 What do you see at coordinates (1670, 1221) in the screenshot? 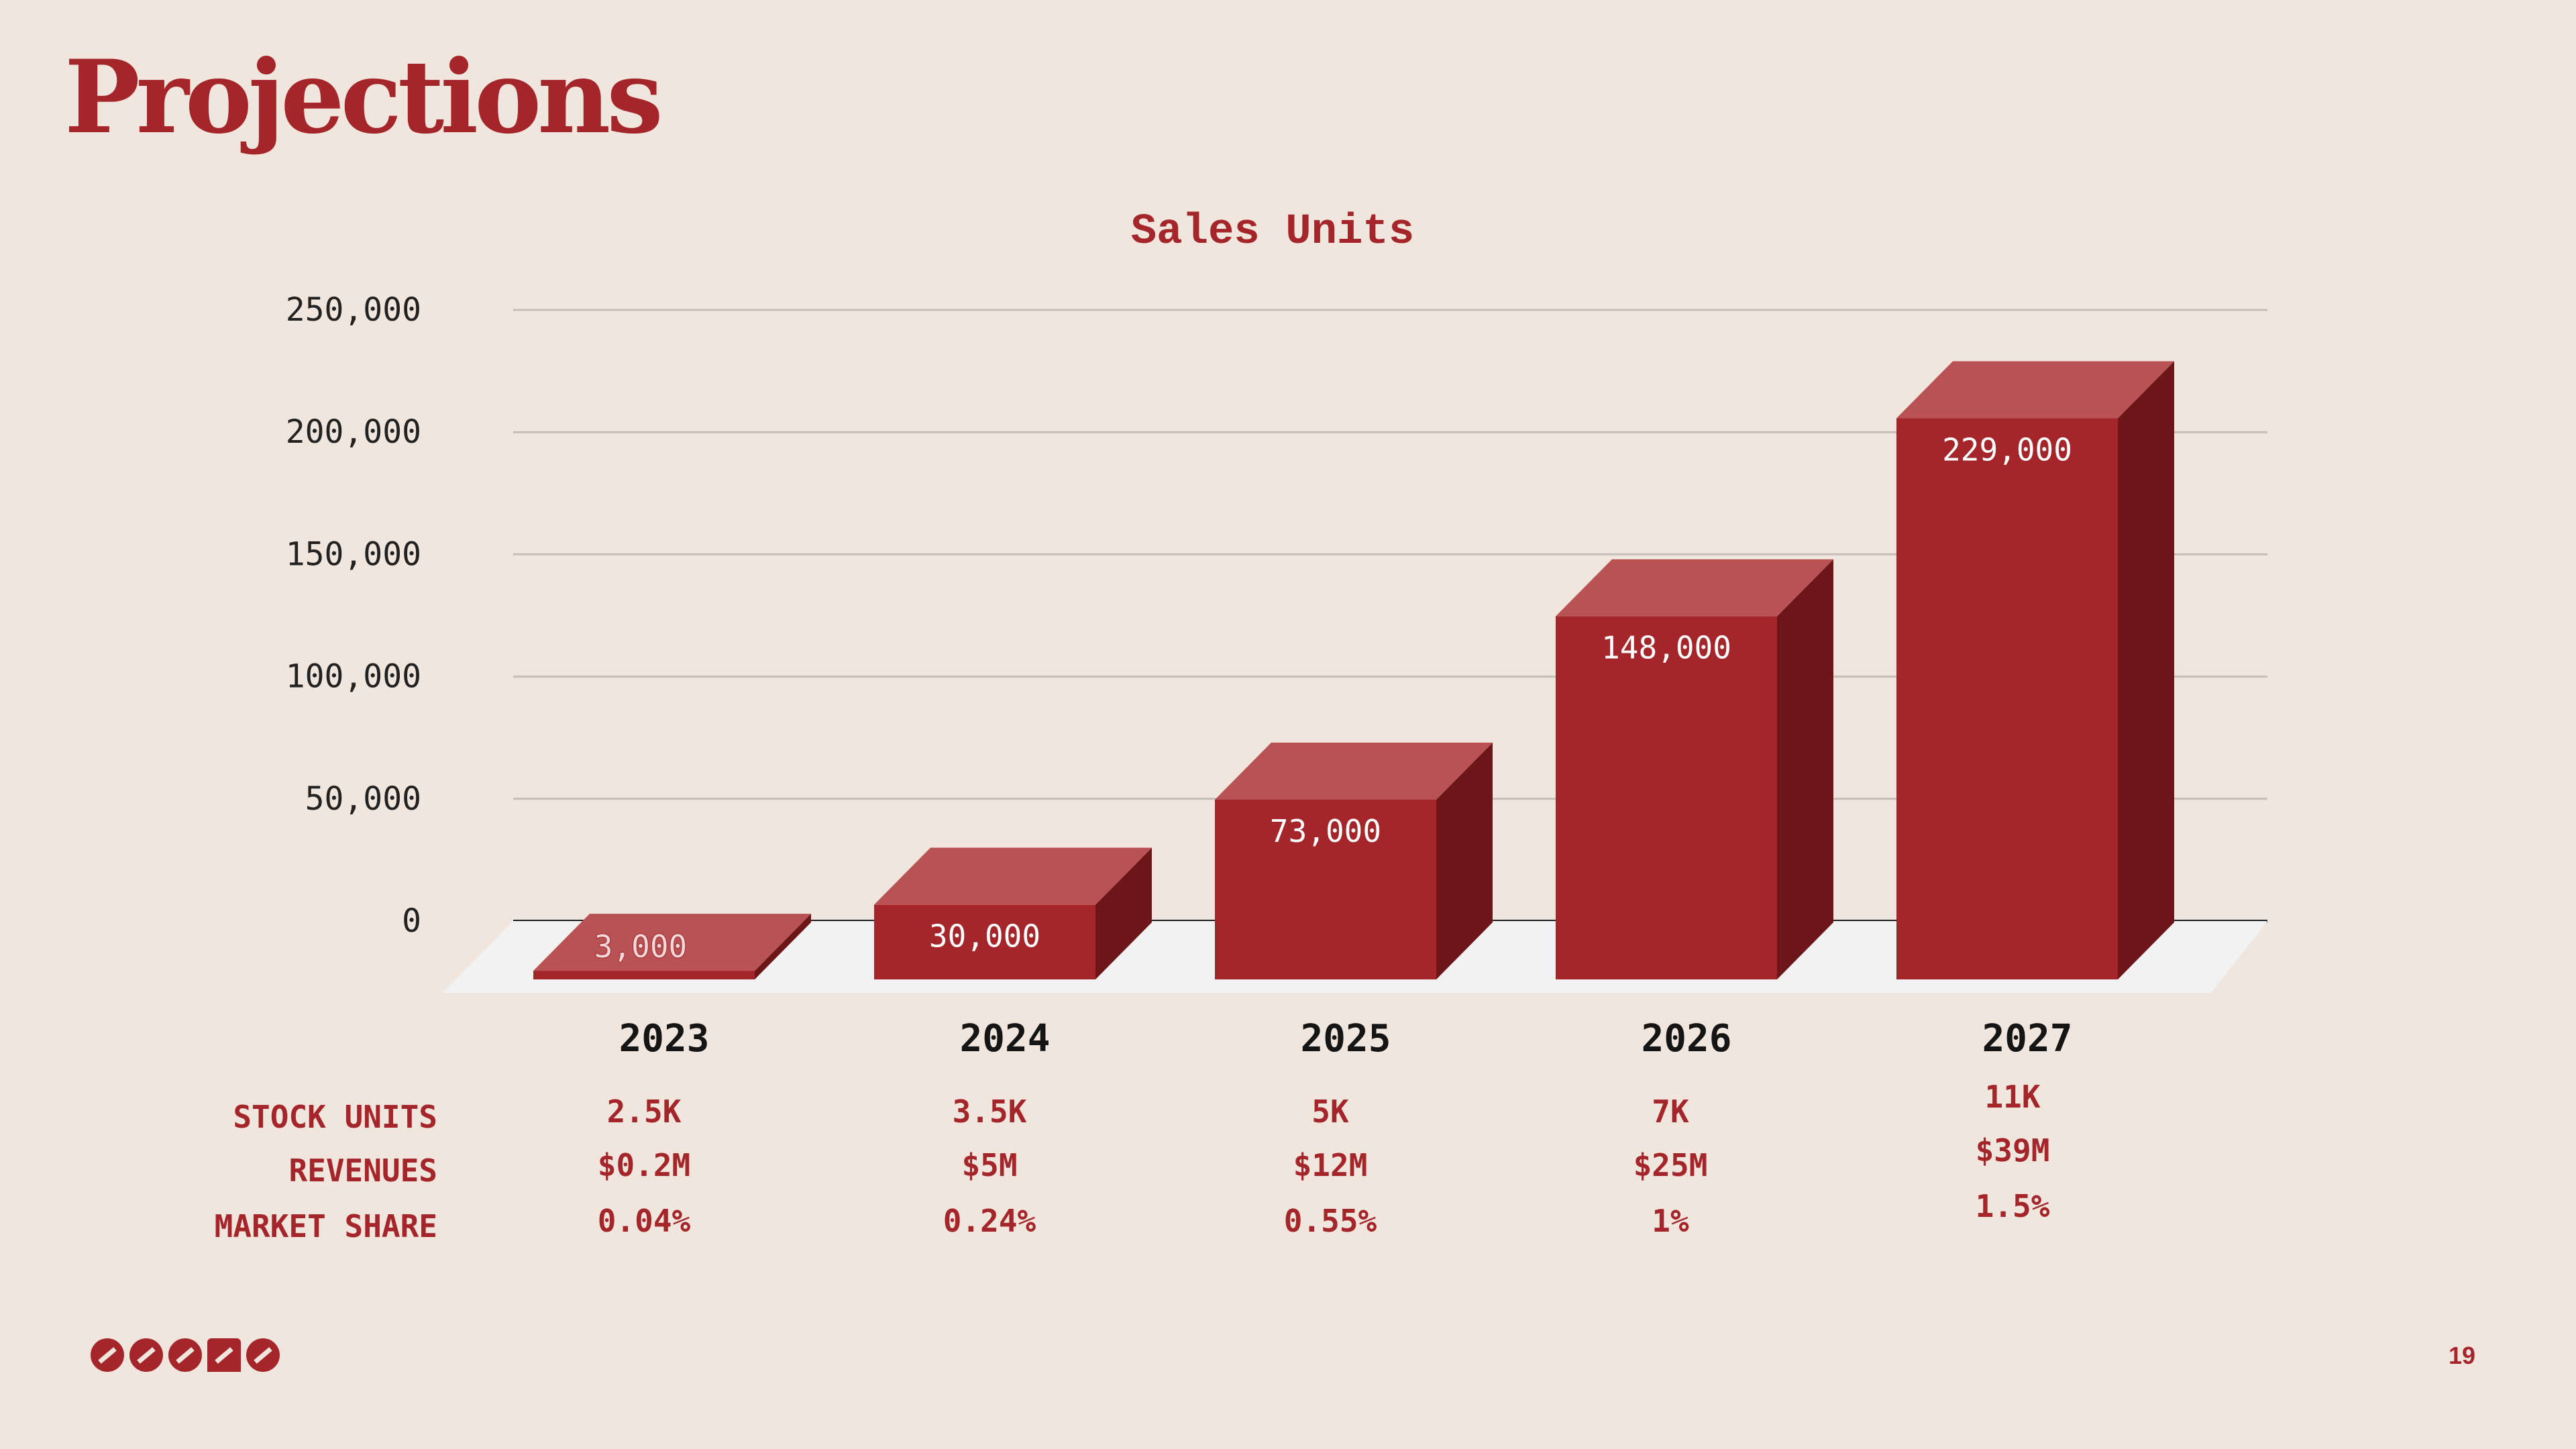
I see `table-cell: 1%` at bounding box center [1670, 1221].